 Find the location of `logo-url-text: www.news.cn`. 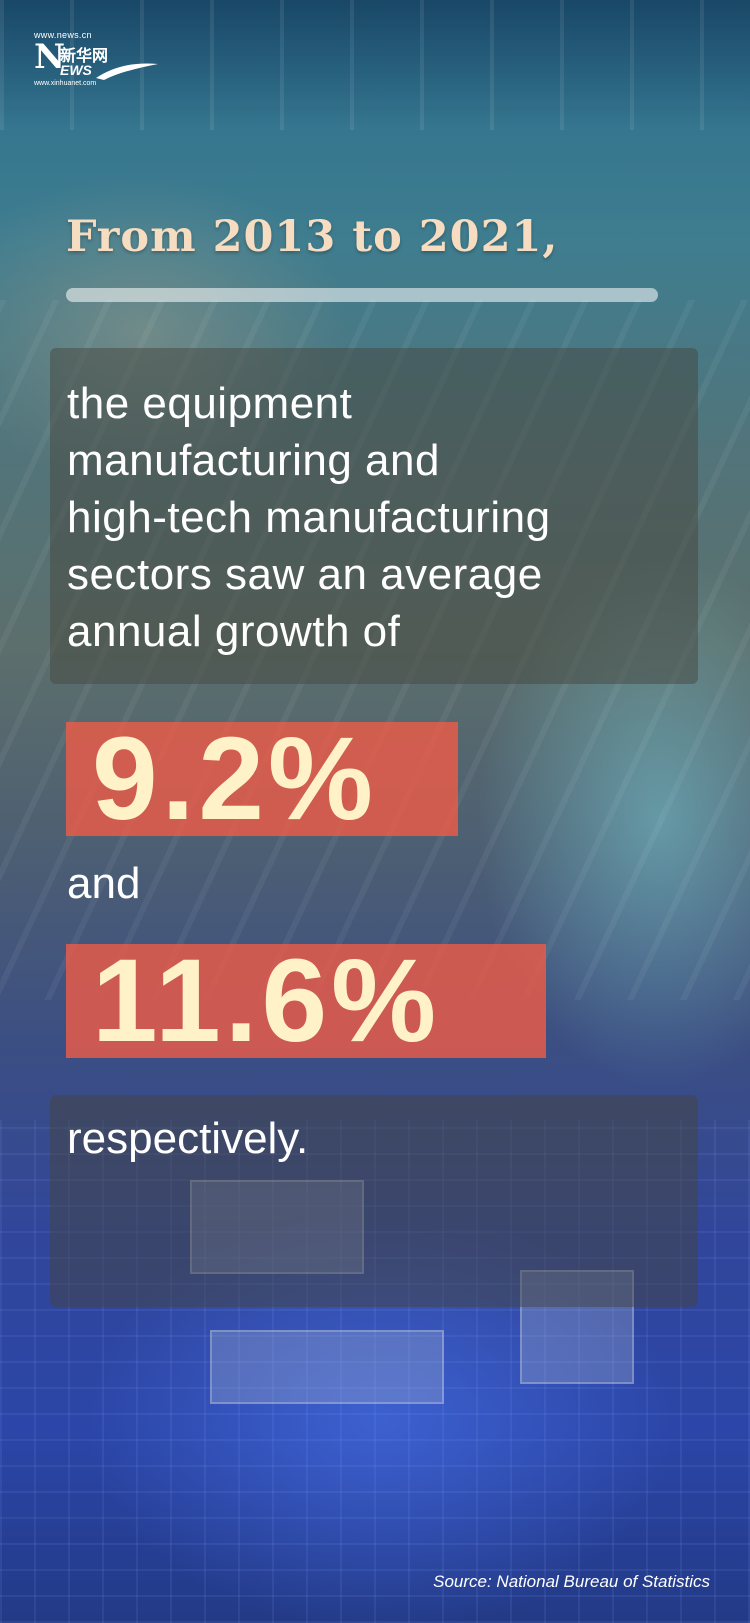

logo-url-text: www.news.cn is located at coordinates (63, 35).